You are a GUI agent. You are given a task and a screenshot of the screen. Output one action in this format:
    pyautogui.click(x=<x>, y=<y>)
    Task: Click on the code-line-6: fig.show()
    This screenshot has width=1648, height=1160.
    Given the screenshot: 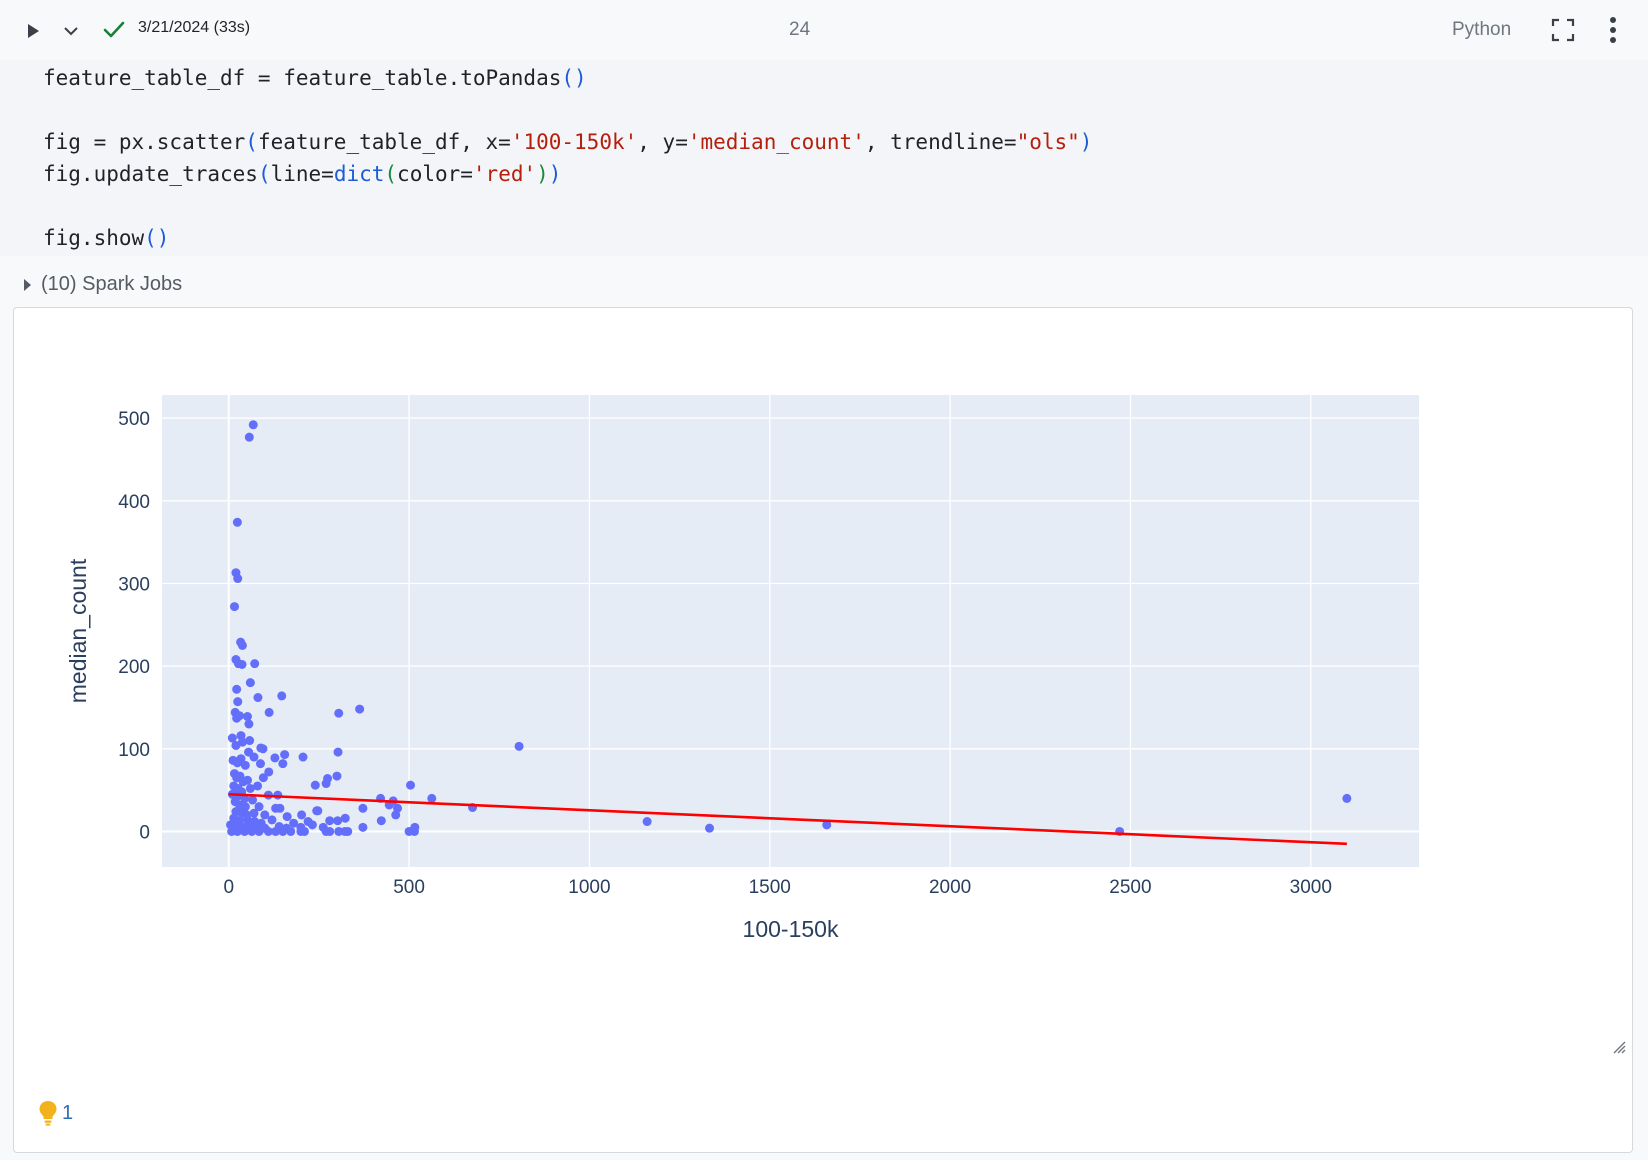 What is the action you would take?
    pyautogui.click(x=106, y=238)
    